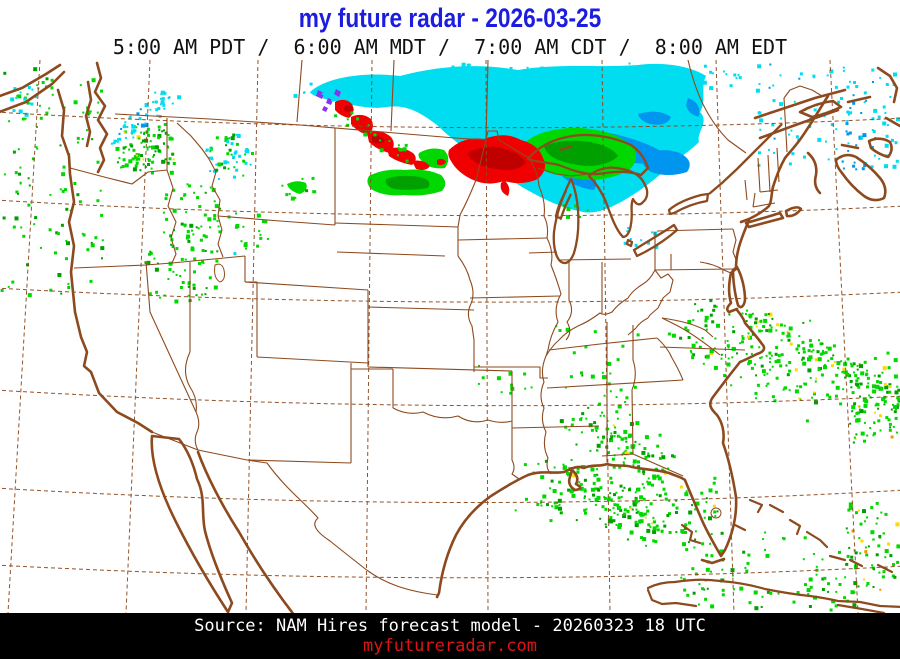  What do you see at coordinates (654, 194) in the screenshot?
I see `great-lakes` at bounding box center [654, 194].